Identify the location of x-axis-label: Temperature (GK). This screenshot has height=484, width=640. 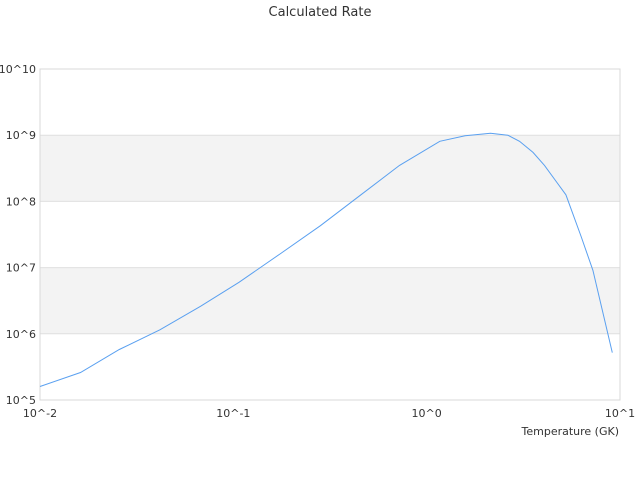
(570, 431).